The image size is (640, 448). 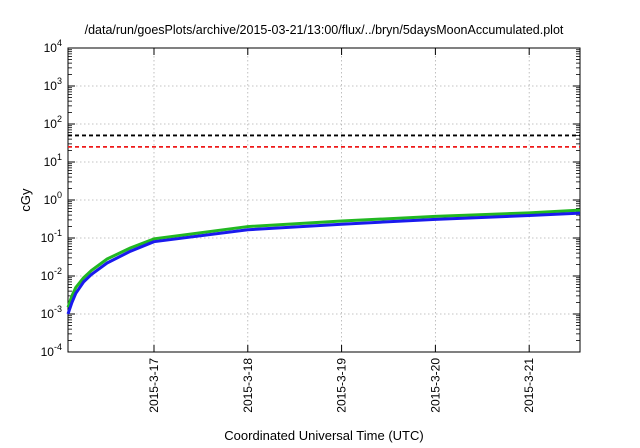 I want to click on x-tick-label: 2015-3-21, so click(x=529, y=385).